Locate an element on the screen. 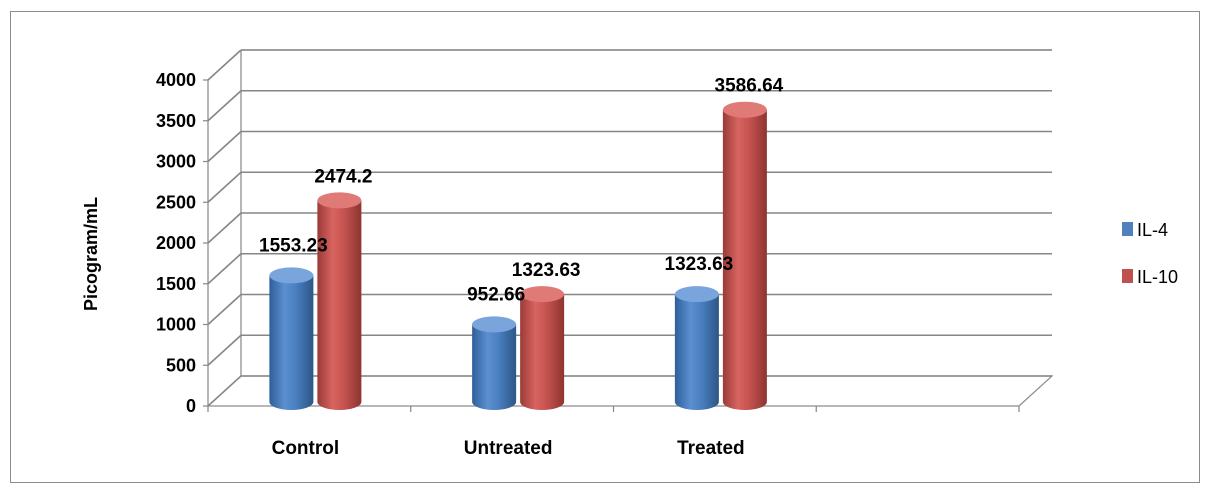 Image resolution: width=1211 pixels, height=489 pixels. legend-label: IL-4 is located at coordinates (1152, 230).